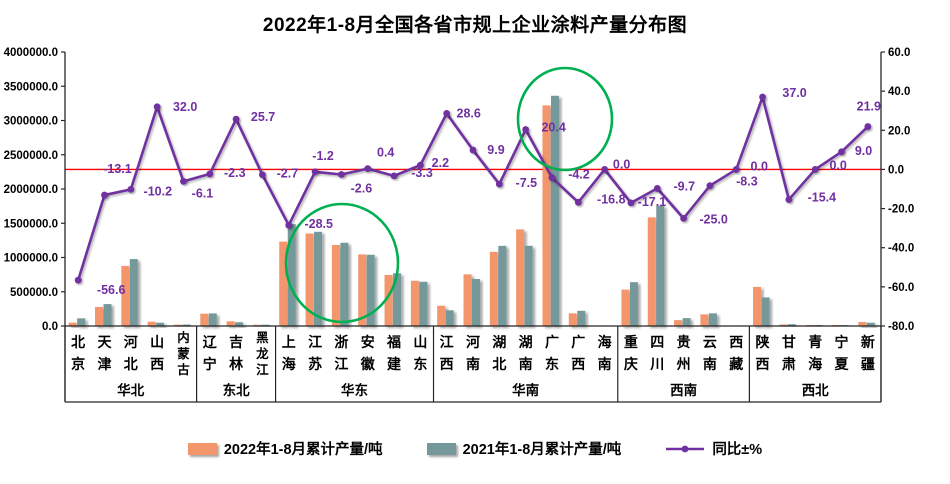 The height and width of the screenshot is (484, 950). What do you see at coordinates (315, 172) in the screenshot?
I see `yoy-point-江苏` at bounding box center [315, 172].